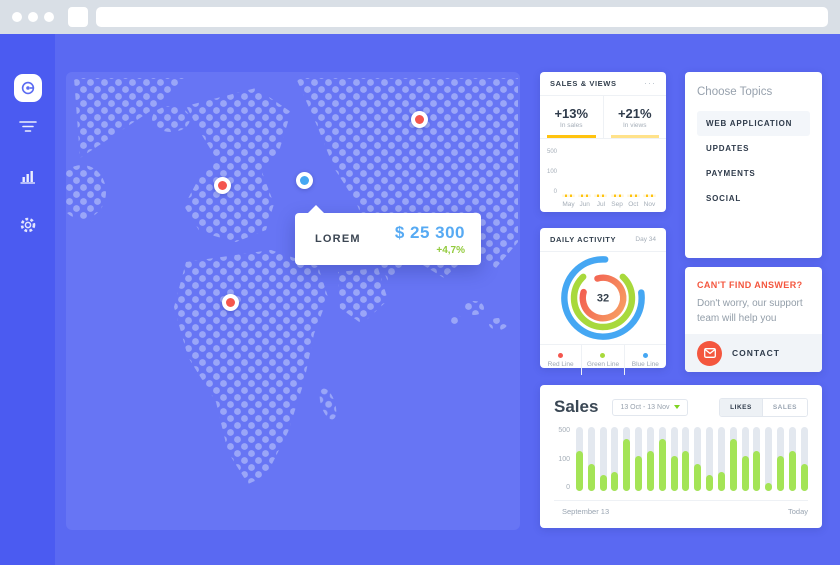  What do you see at coordinates (728, 148) in the screenshot?
I see `topic-item-updates: UPDATES` at bounding box center [728, 148].